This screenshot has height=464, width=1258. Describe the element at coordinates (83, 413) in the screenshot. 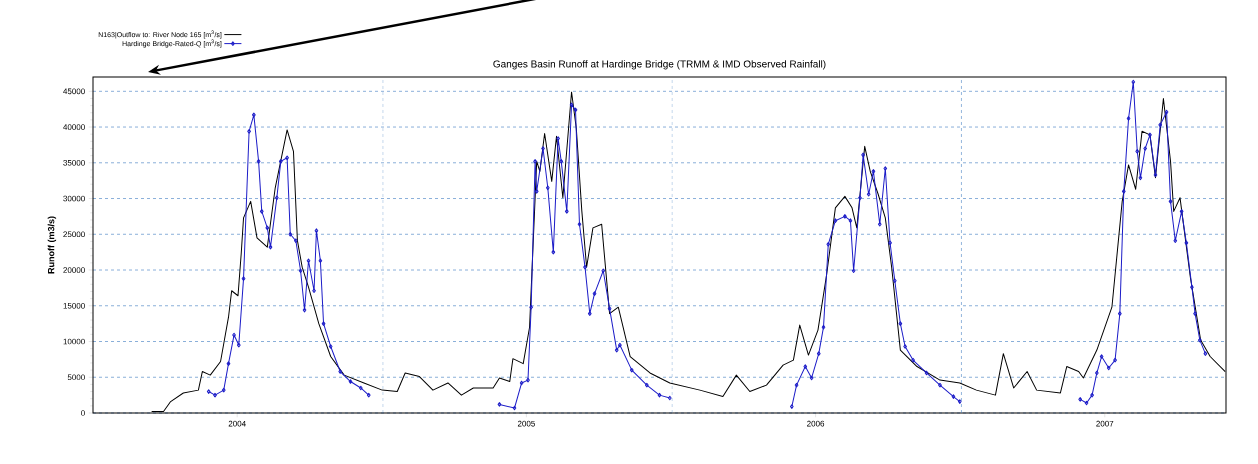

I see `y-tick-label: 0` at that location.